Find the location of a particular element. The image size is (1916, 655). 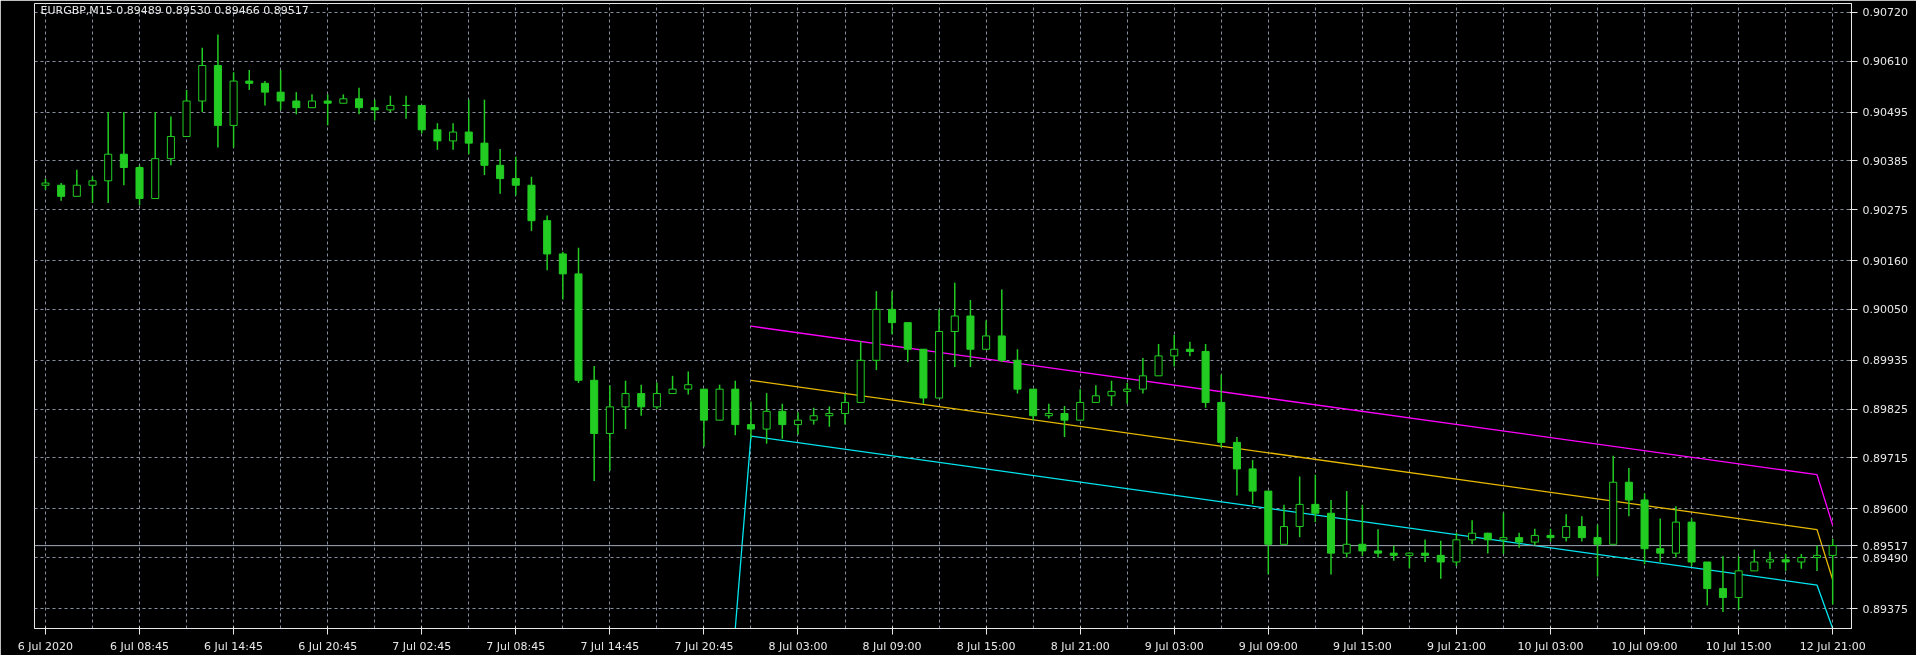

ref-line-label: 0.89517 is located at coordinates (1885, 546).